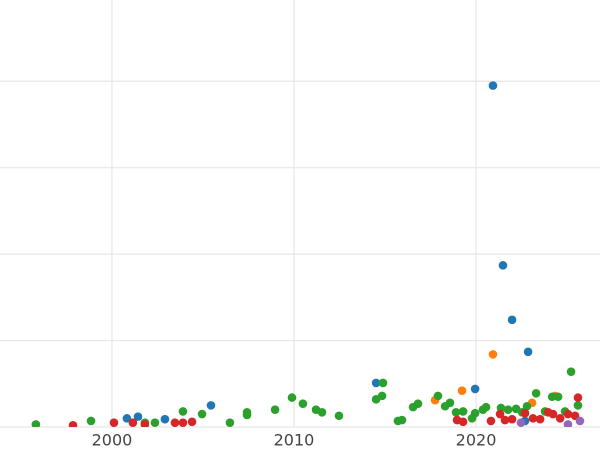  Describe the element at coordinates (476, 440) in the screenshot. I see `x-tick-label: 2020` at that location.